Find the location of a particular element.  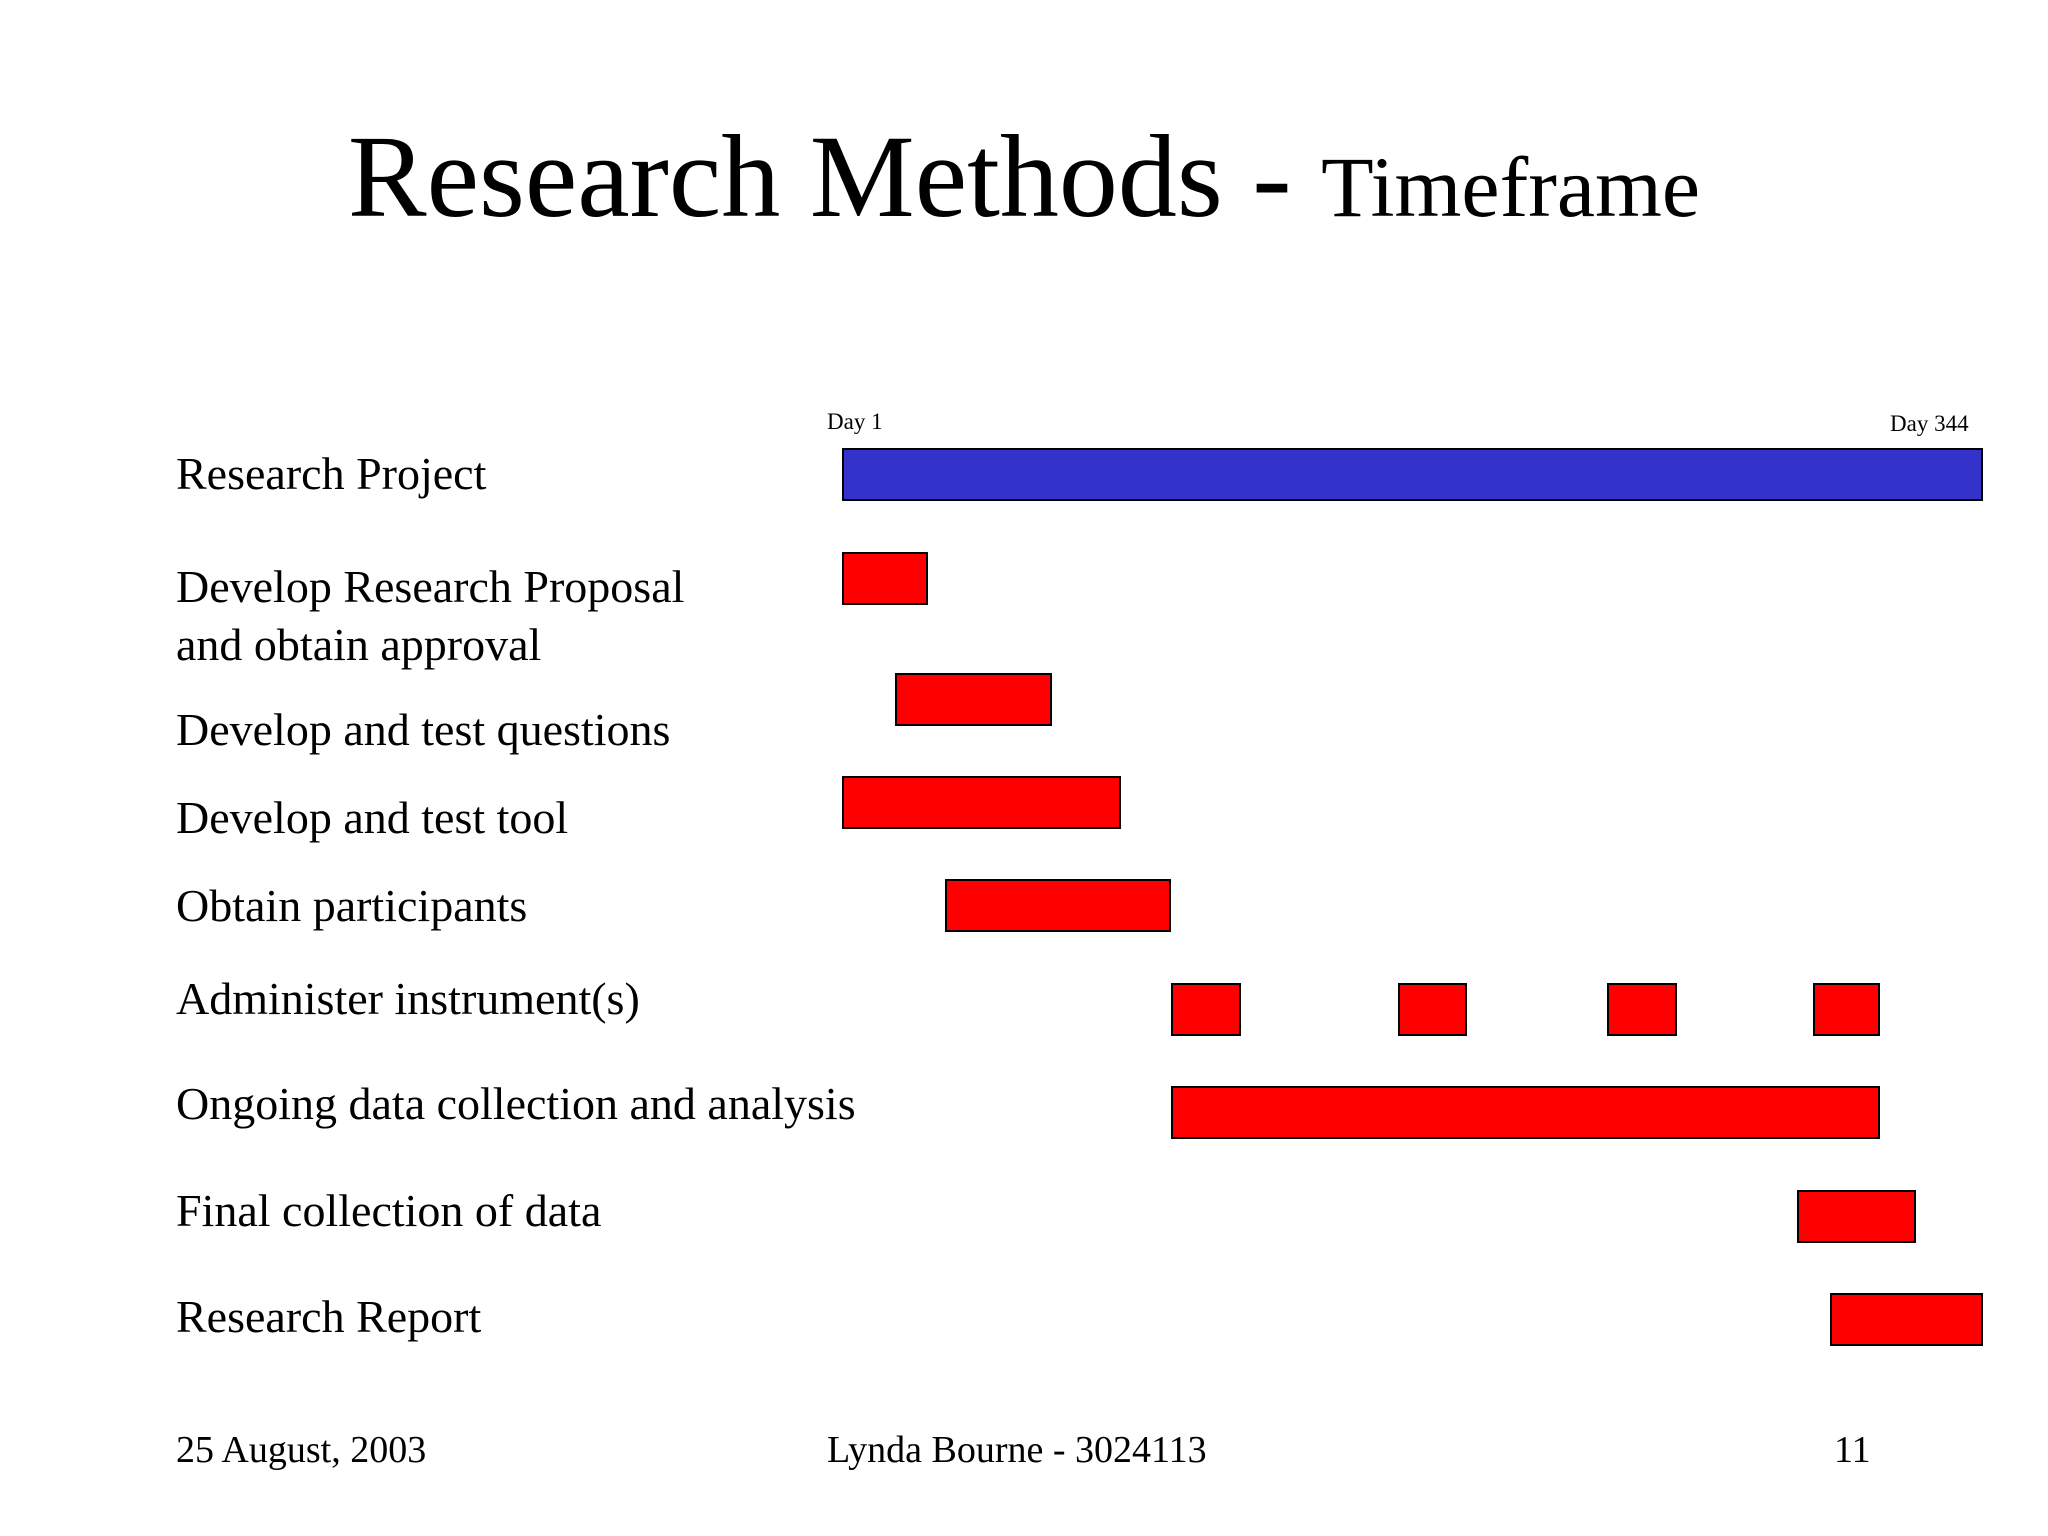

task-label: Final collection of data is located at coordinates (388, 1211).